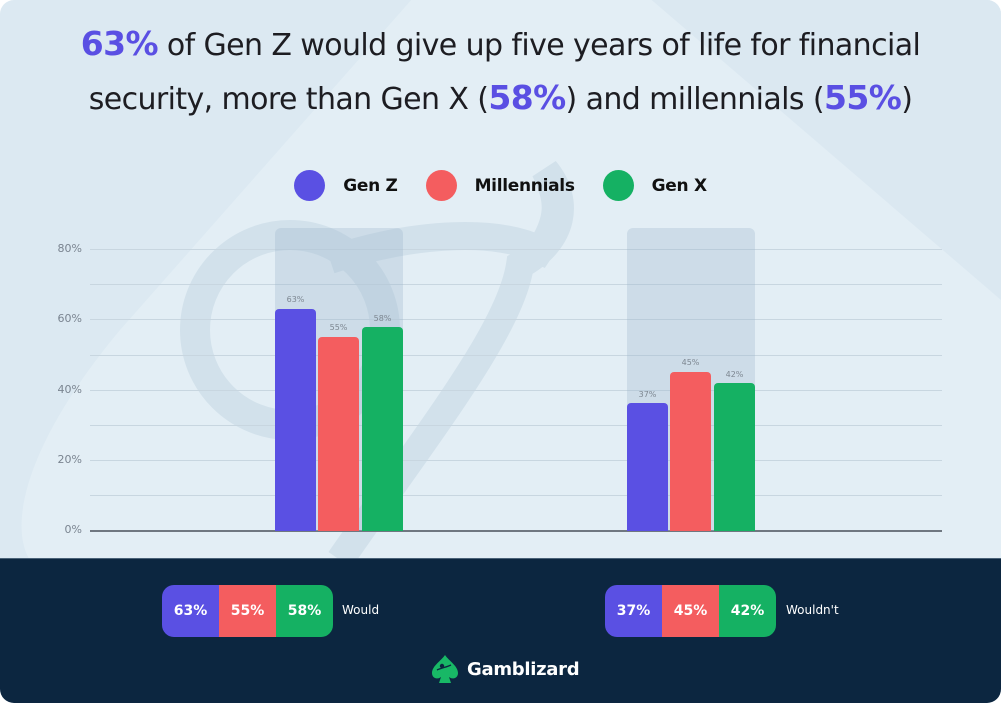 This screenshot has height=703, width=1001. What do you see at coordinates (695, 99) in the screenshot?
I see `title-text: ) and millennials (` at bounding box center [695, 99].